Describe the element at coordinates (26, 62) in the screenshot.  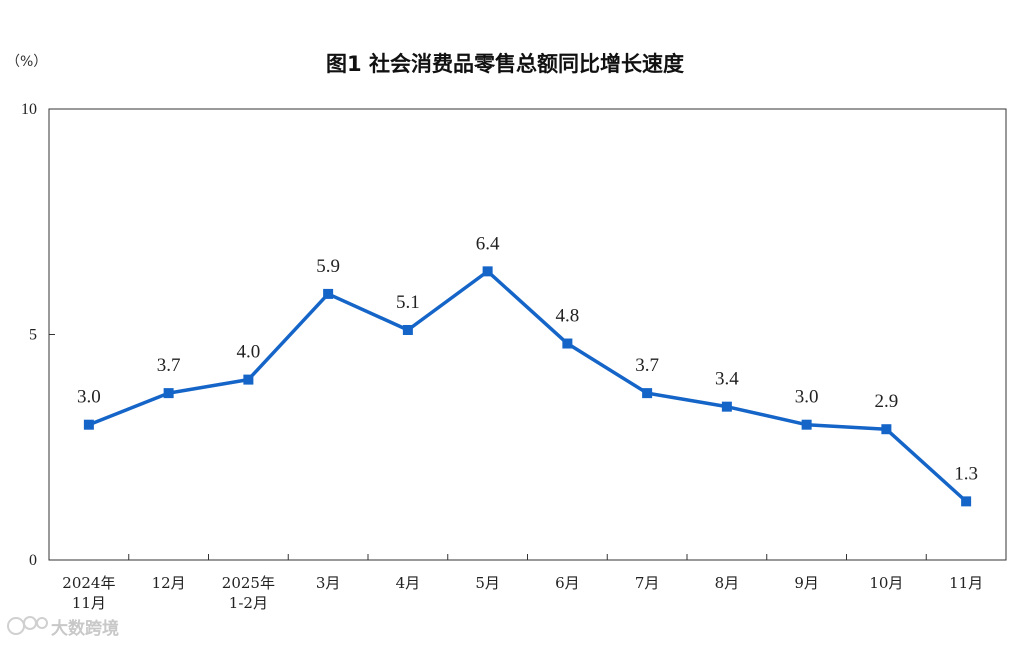
I see `y-unit-label: （%）` at that location.